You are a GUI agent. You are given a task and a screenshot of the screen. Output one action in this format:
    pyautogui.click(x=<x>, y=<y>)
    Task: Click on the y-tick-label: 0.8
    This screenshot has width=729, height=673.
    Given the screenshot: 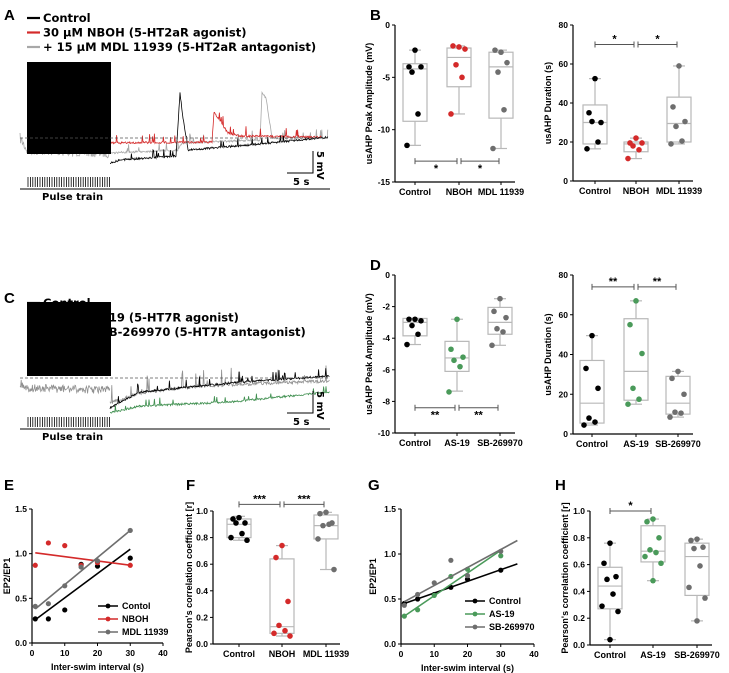 What is the action you would take?
    pyautogui.click(x=202, y=538)
    